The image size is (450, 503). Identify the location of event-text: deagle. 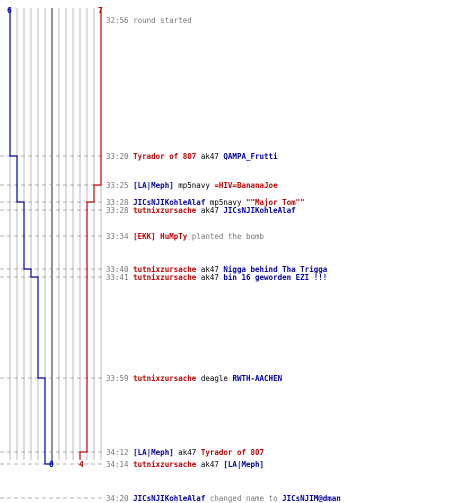
(214, 378).